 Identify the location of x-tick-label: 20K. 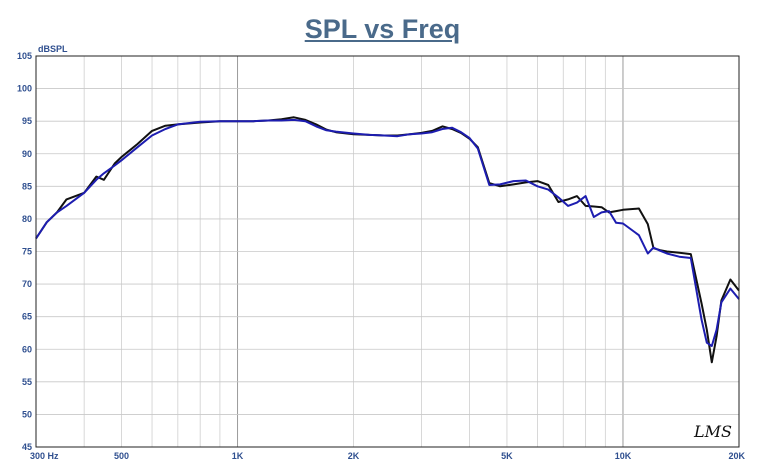
(736, 456).